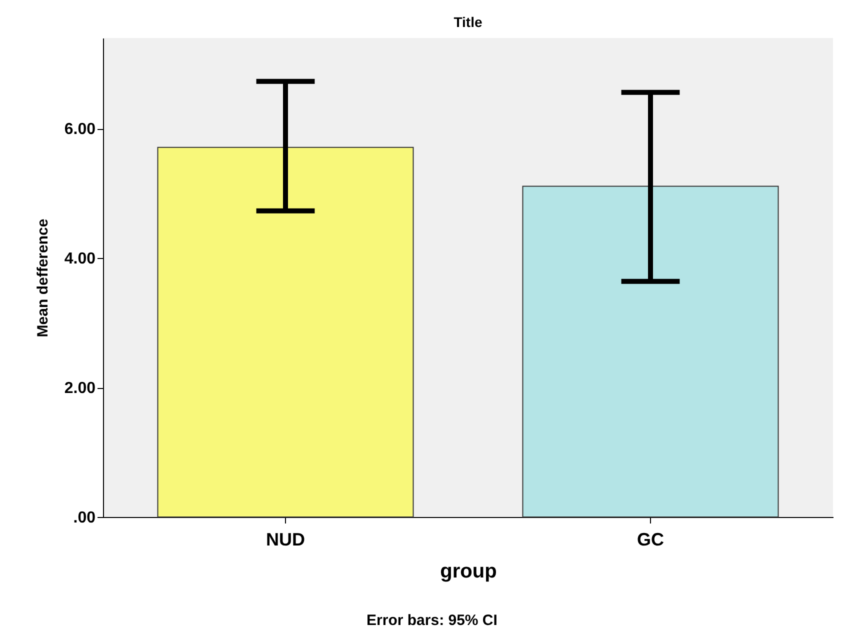 This screenshot has height=638, width=852. Describe the element at coordinates (80, 129) in the screenshot. I see `y-tick-label: 6.00` at that location.